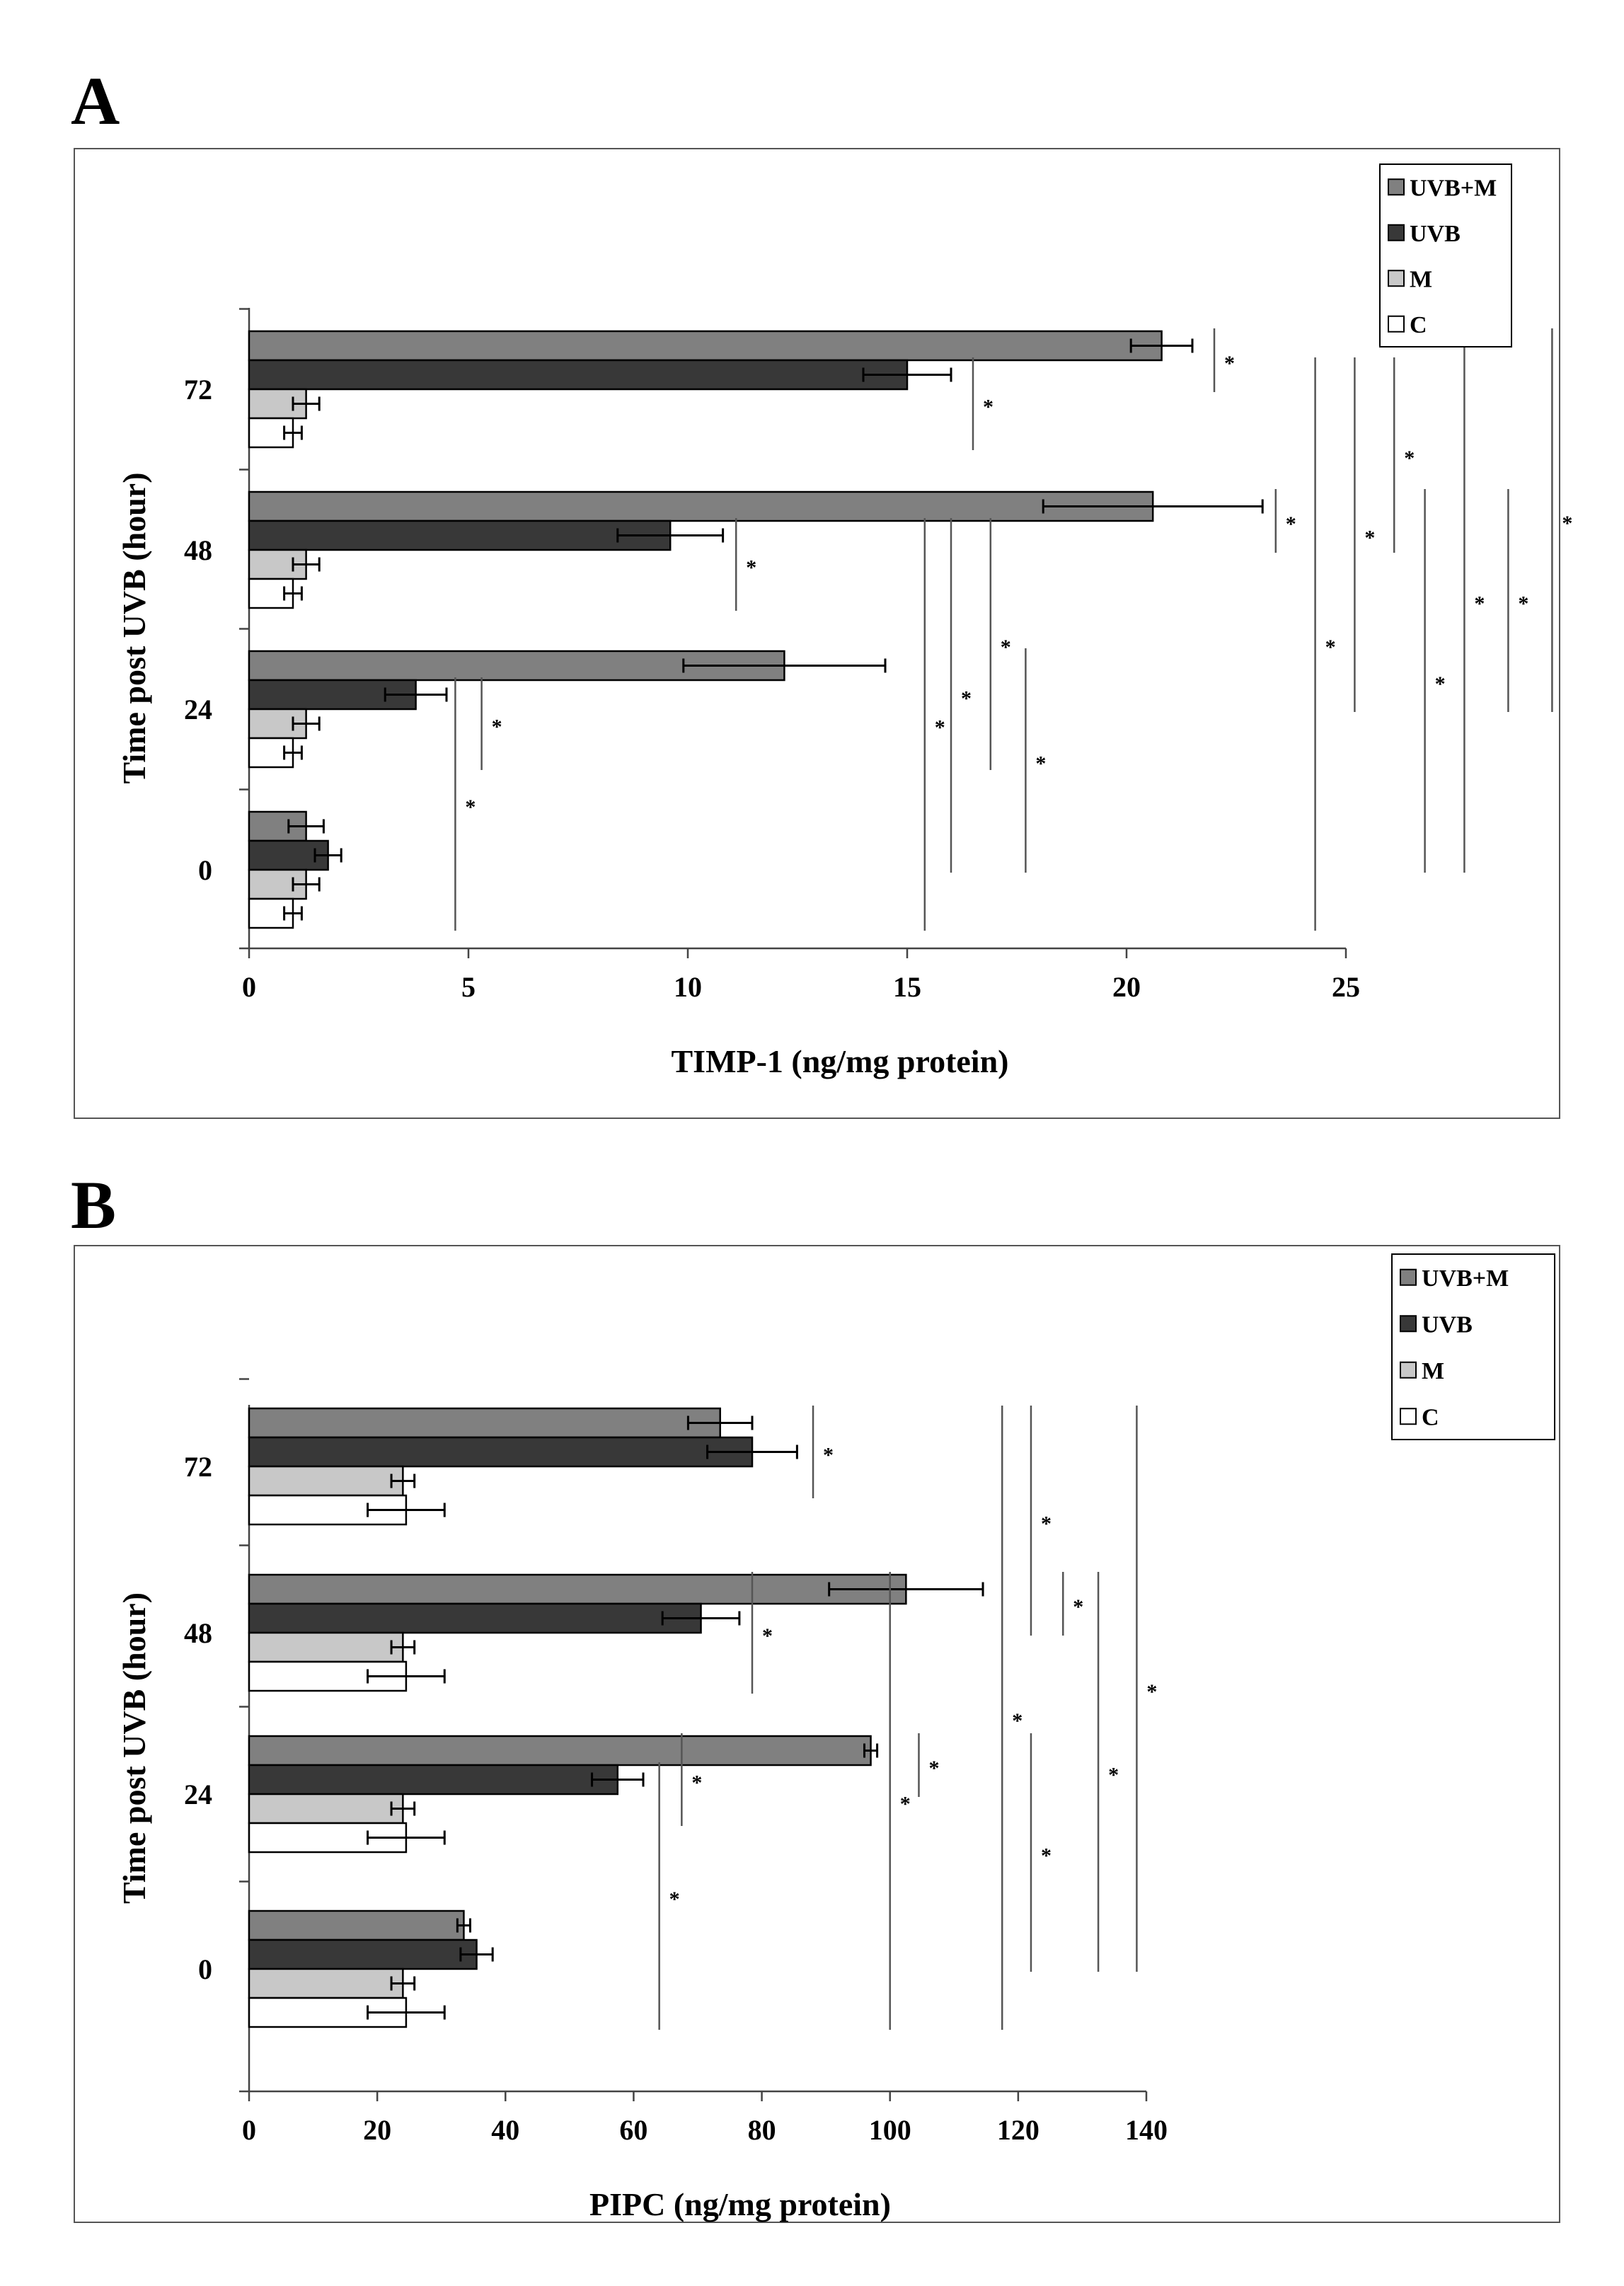 The image size is (1624, 2286). What do you see at coordinates (1018, 2130) in the screenshot?
I see `x-tick-label: 120` at bounding box center [1018, 2130].